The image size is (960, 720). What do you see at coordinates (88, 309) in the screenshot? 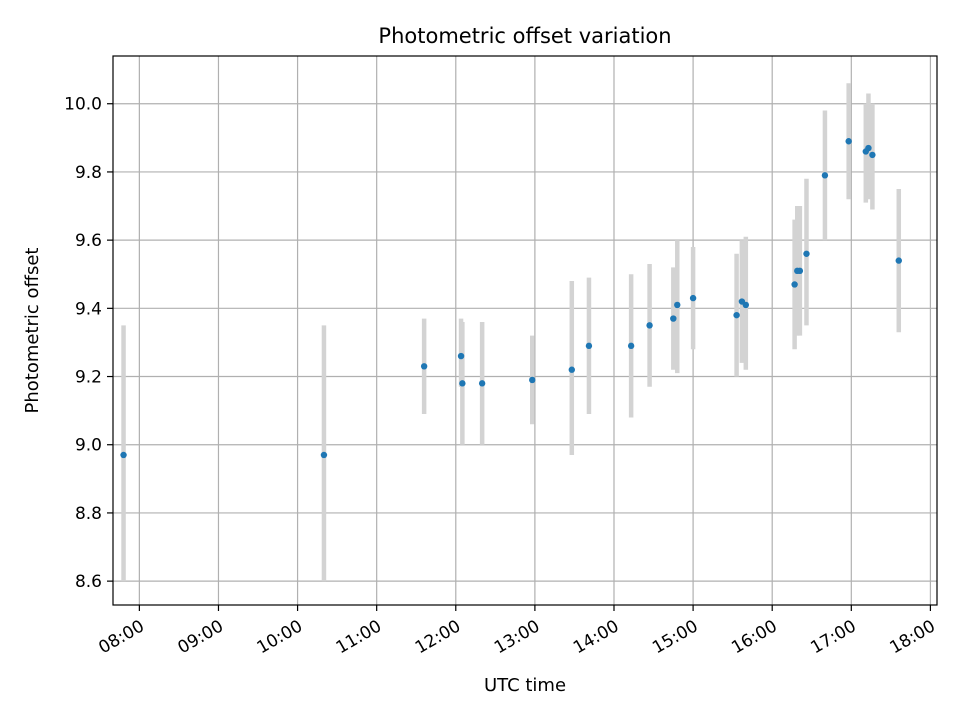
I see `y-tick-label: 9.4` at bounding box center [88, 309].